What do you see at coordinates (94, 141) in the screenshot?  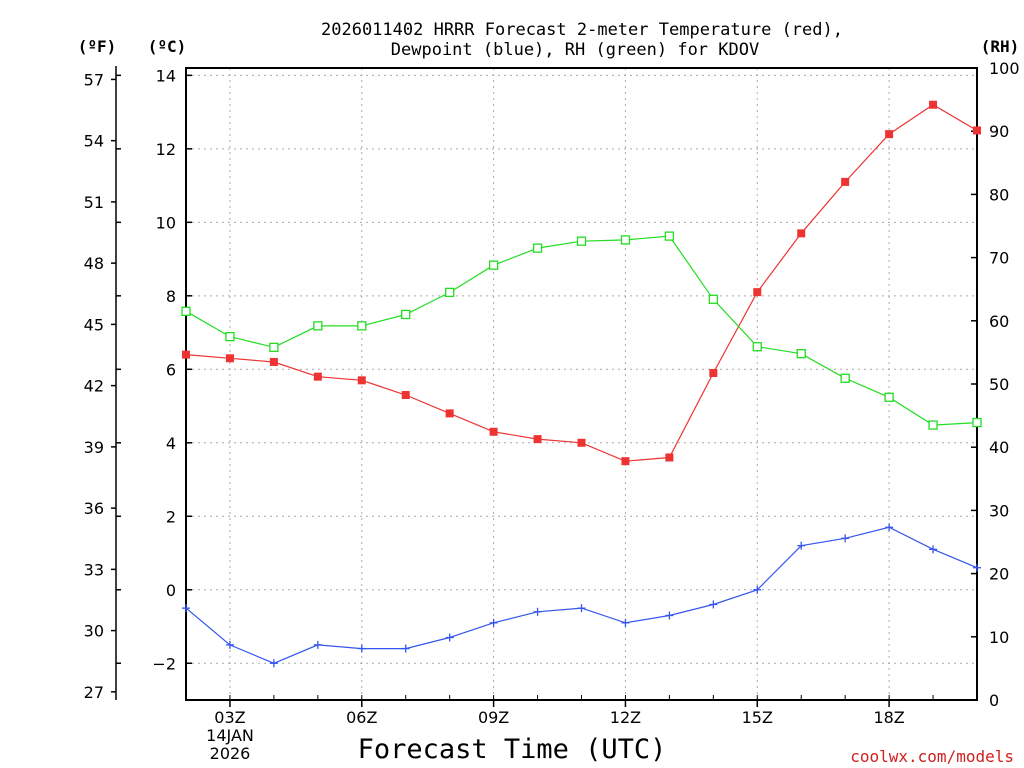 I see `fahrenheit-tick-label: 54` at bounding box center [94, 141].